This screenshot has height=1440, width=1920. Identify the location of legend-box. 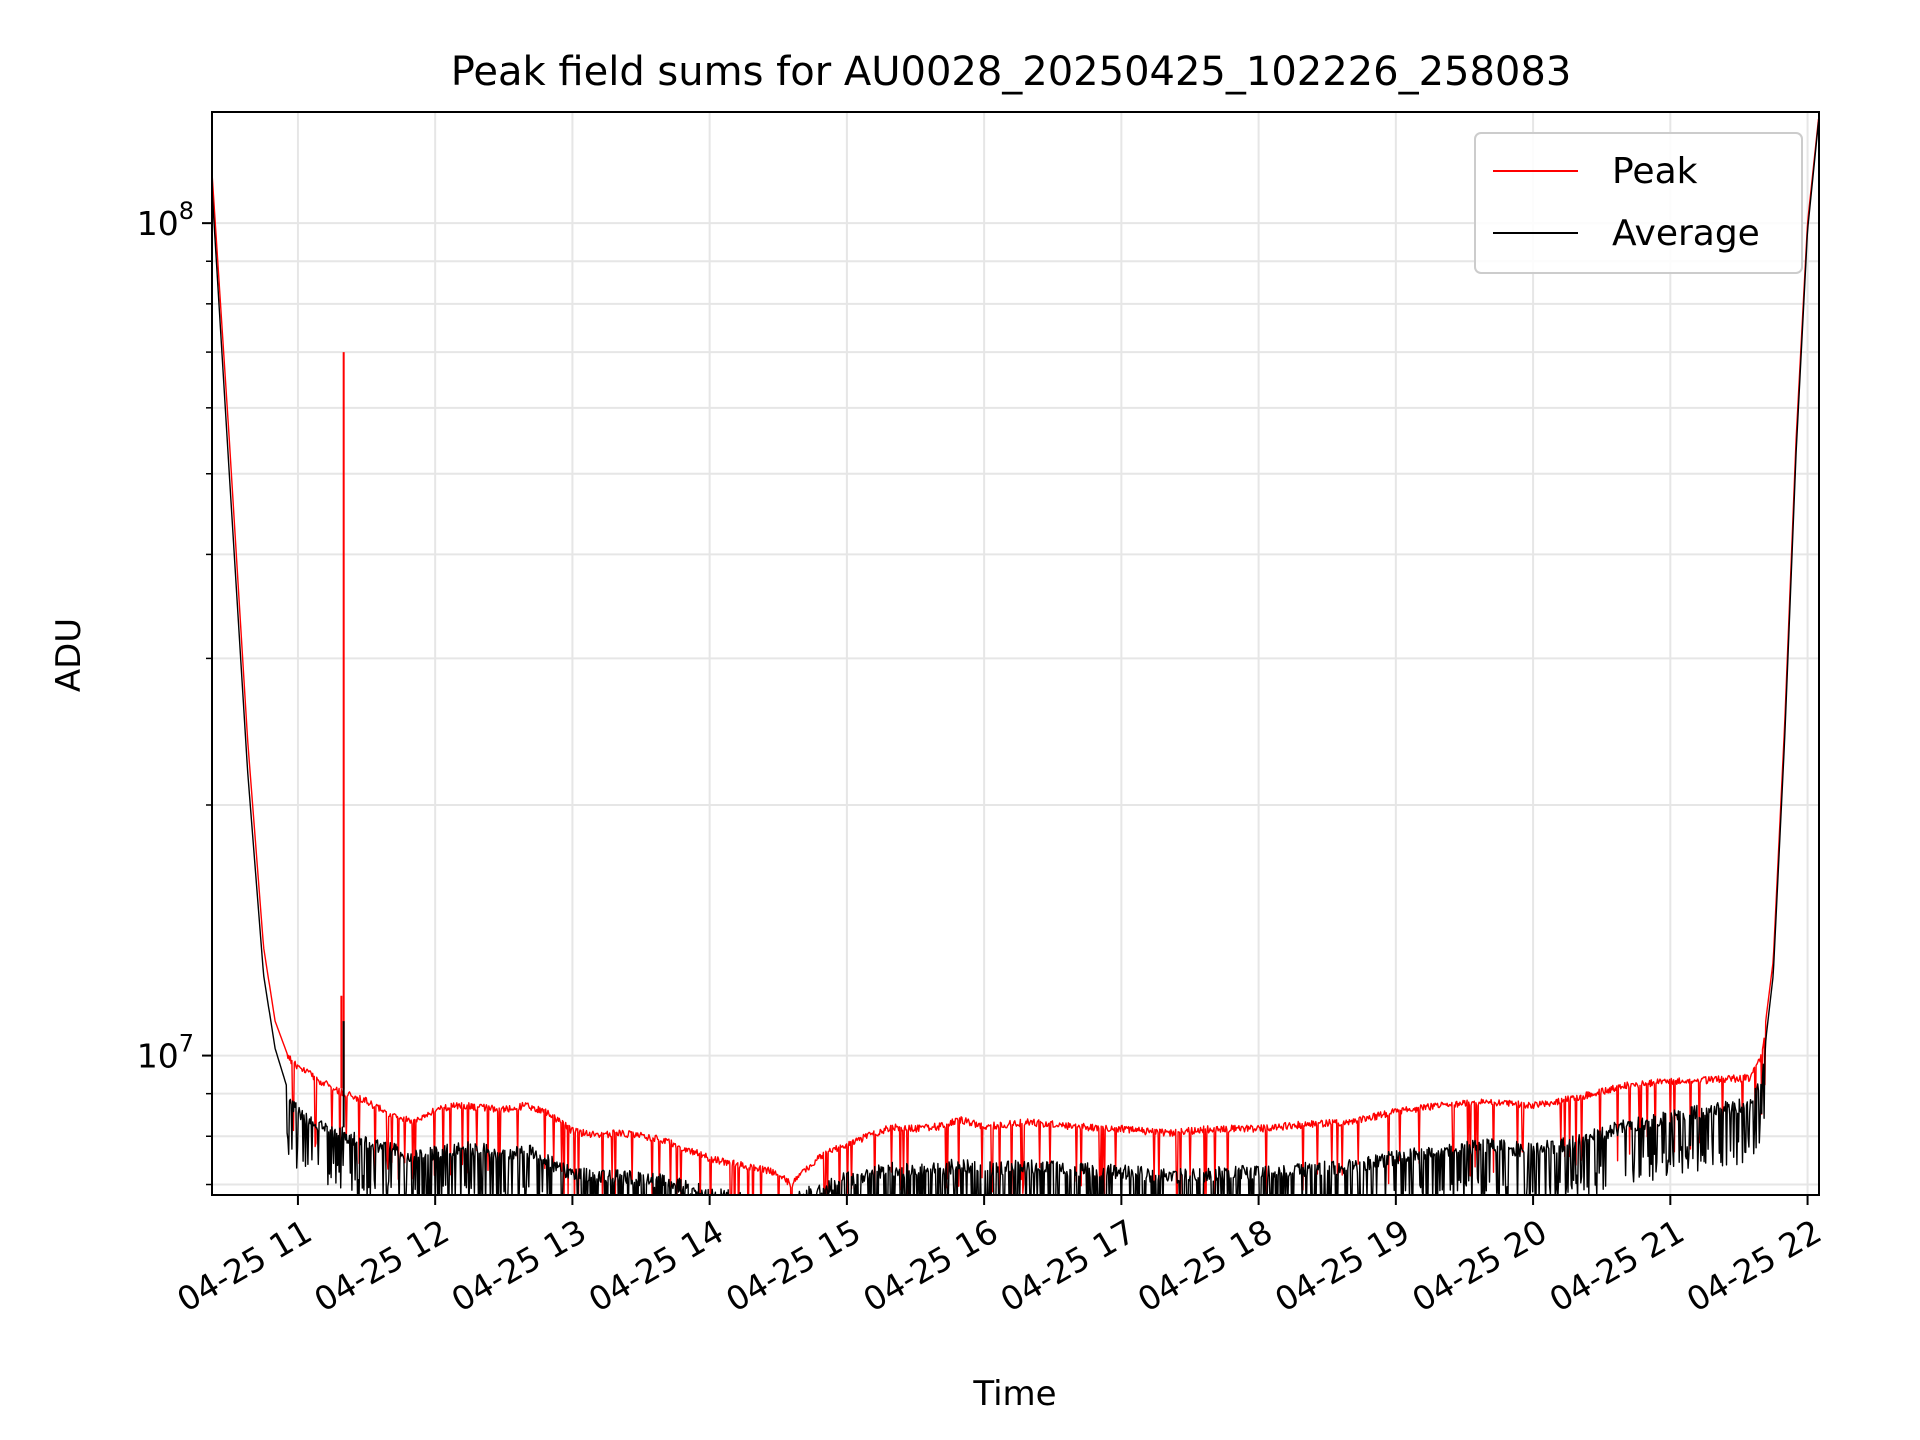
(1638, 203).